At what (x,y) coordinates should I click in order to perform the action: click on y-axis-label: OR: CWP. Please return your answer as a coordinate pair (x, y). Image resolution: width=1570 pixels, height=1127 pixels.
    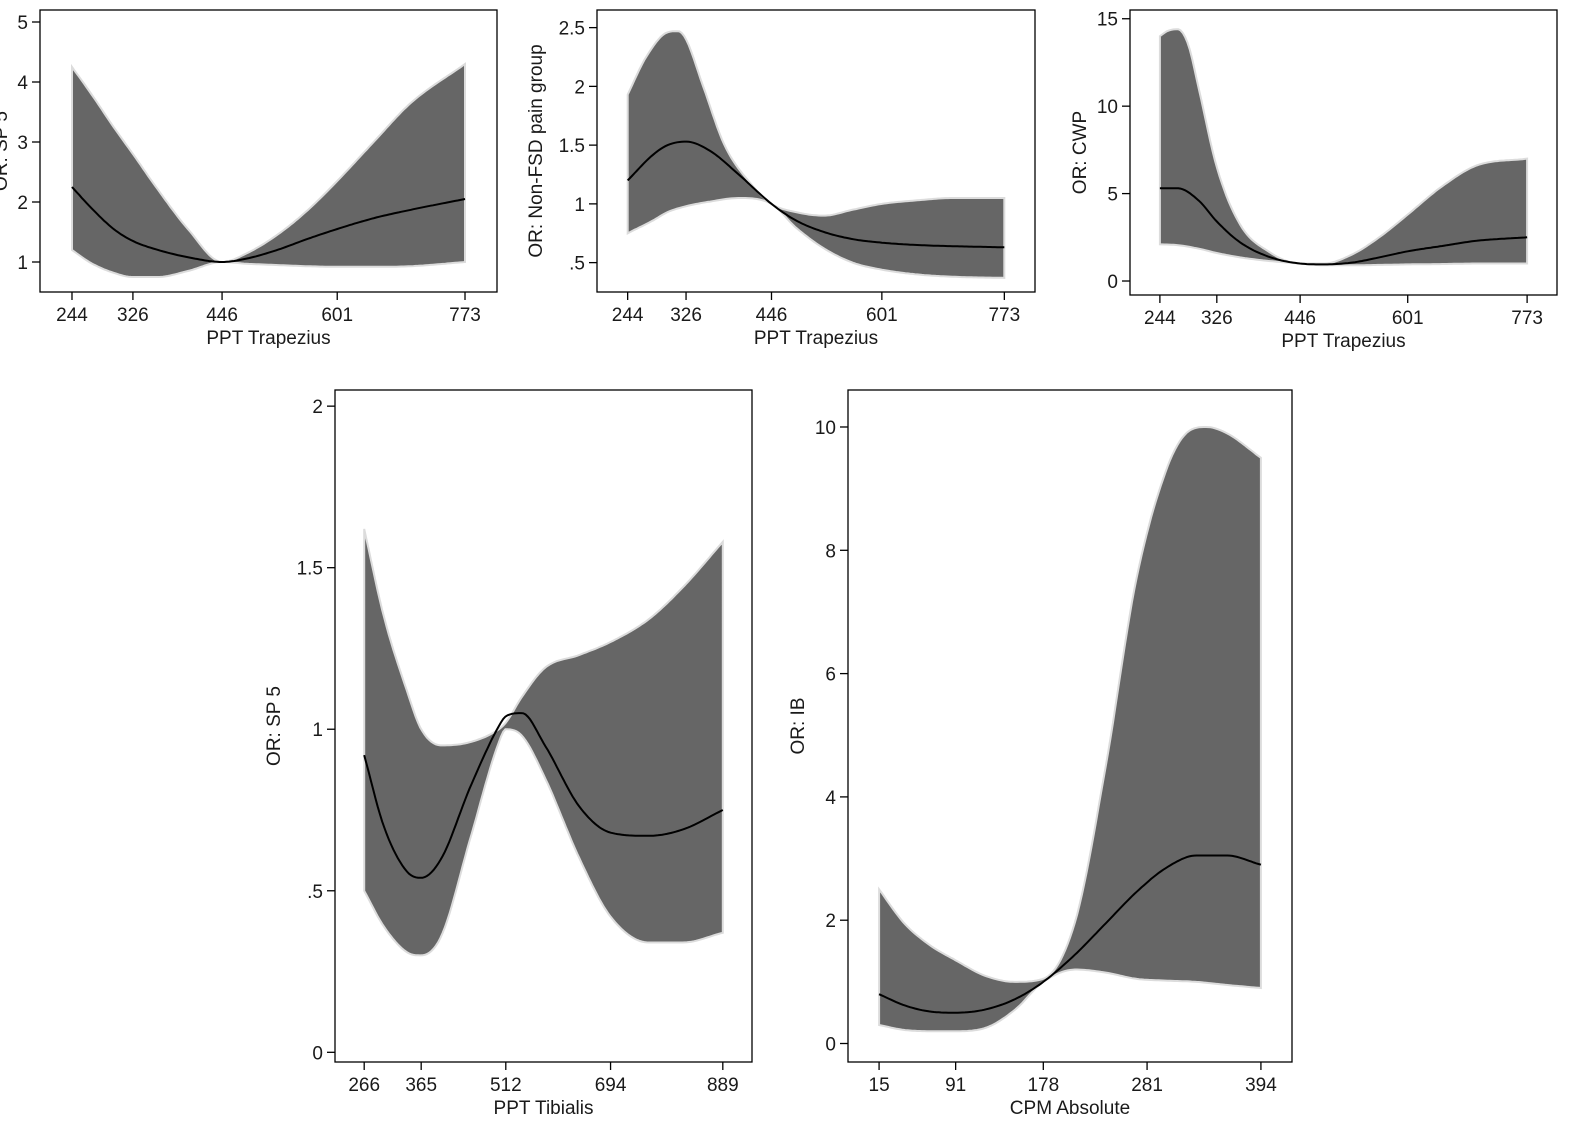
    Looking at the image, I should click on (1080, 152).